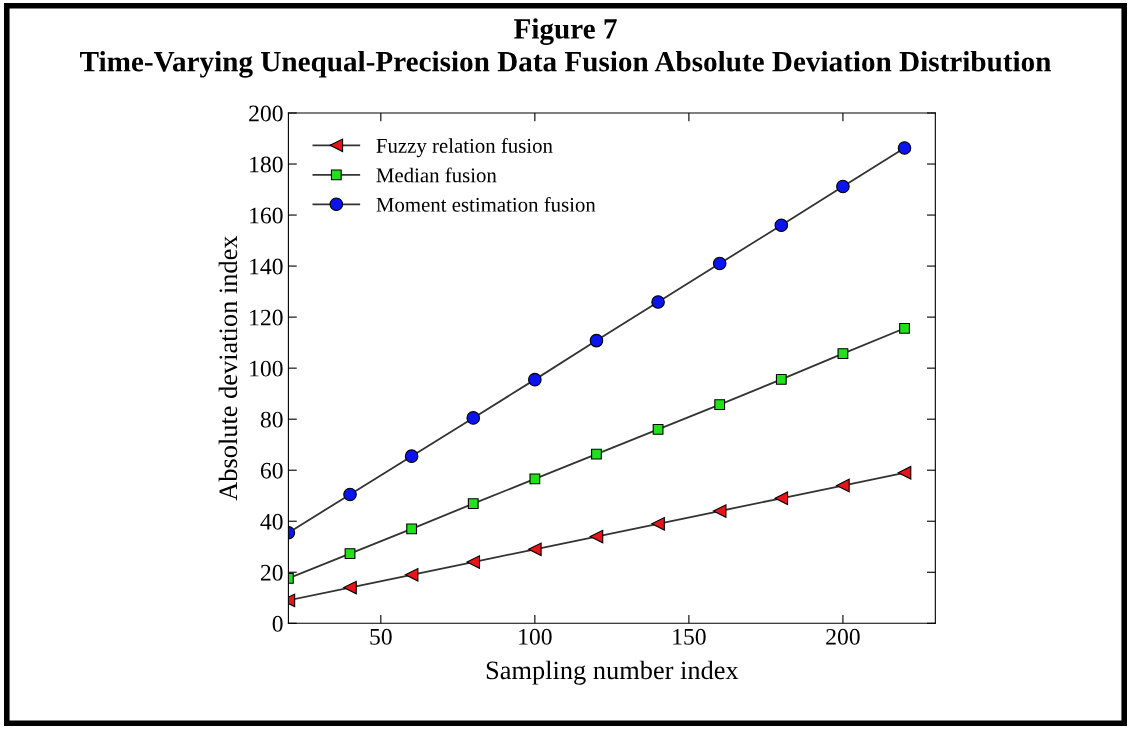 This screenshot has width=1131, height=729. What do you see at coordinates (689, 636) in the screenshot?
I see `x-tick-label: 150` at bounding box center [689, 636].